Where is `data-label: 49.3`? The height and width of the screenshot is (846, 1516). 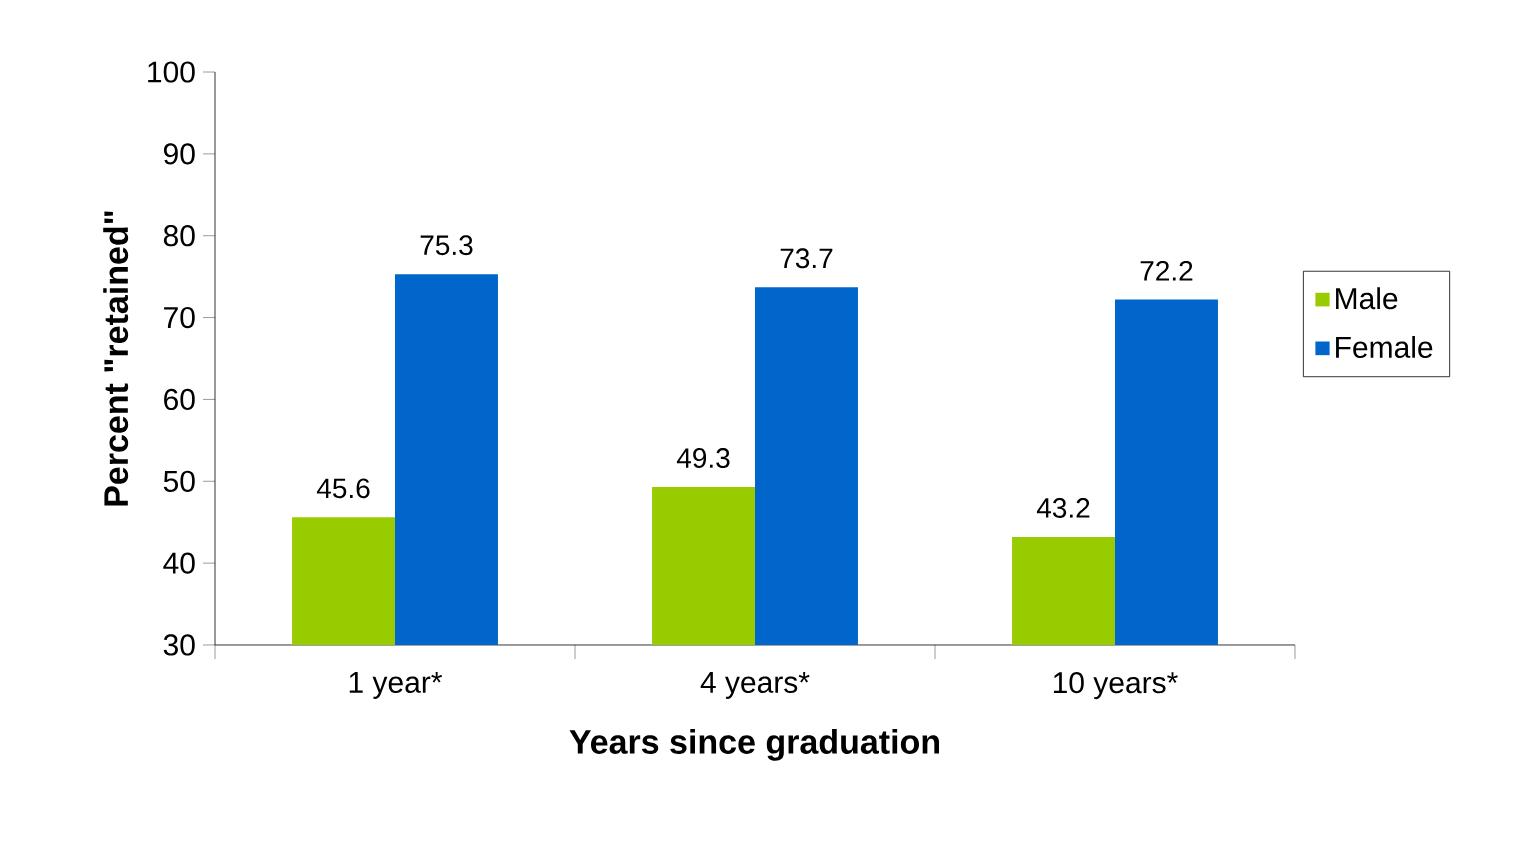
data-label: 49.3 is located at coordinates (703, 458).